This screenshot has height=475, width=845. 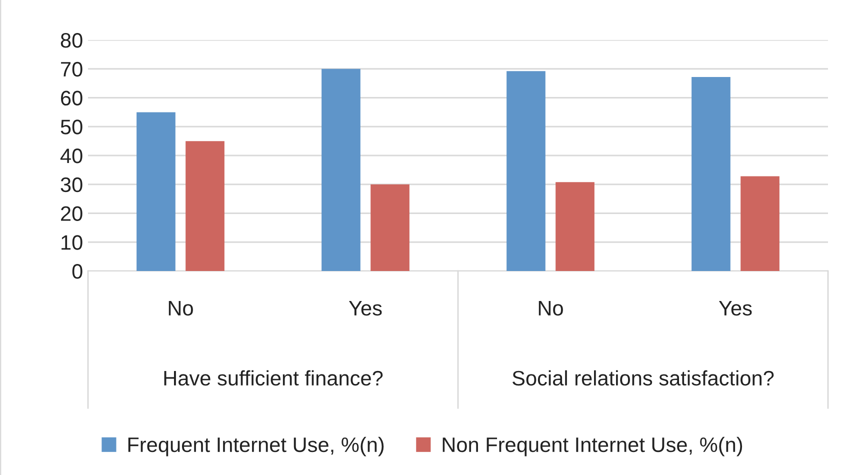 What do you see at coordinates (71, 40) in the screenshot?
I see `y-tick-label: 80` at bounding box center [71, 40].